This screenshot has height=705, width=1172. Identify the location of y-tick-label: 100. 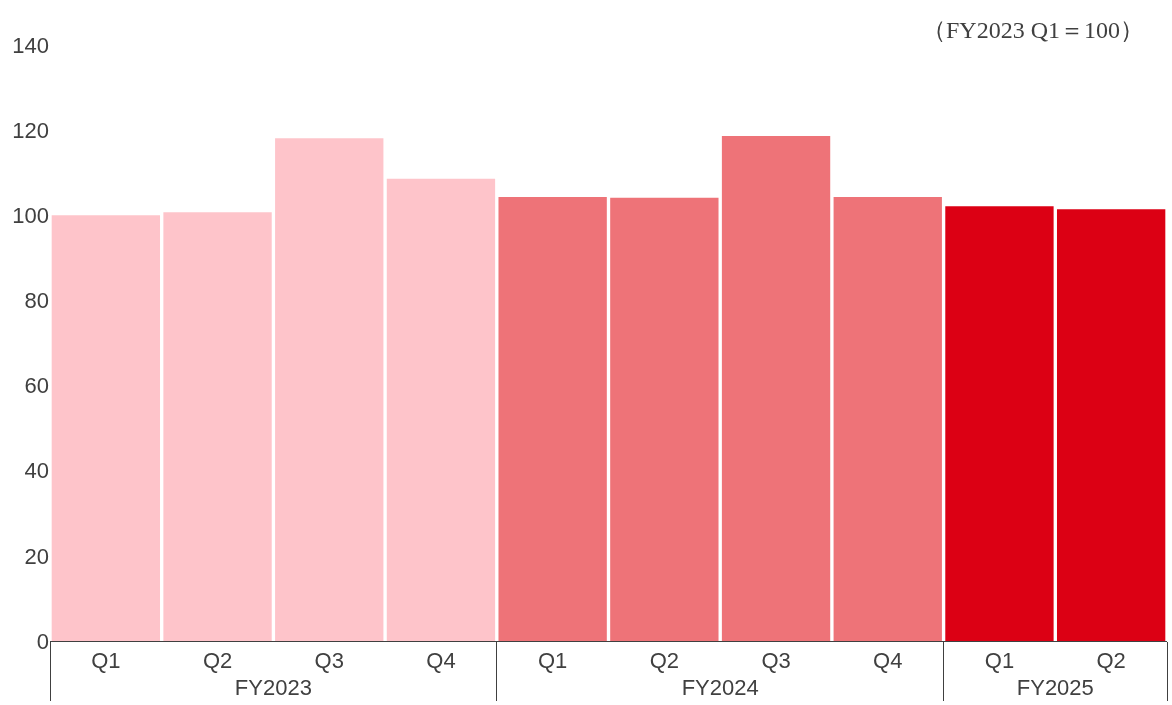
(30, 215).